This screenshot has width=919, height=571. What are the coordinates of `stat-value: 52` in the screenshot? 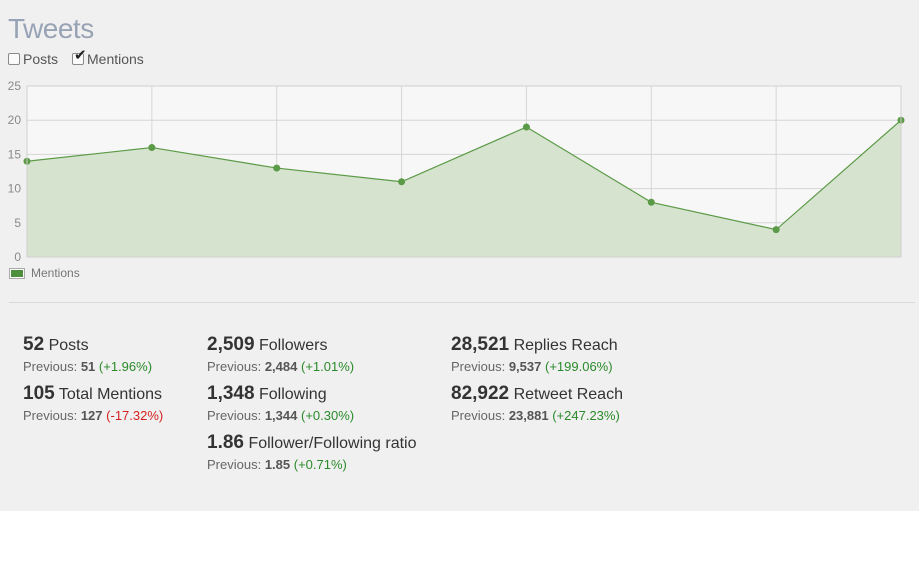 It's located at (34, 344).